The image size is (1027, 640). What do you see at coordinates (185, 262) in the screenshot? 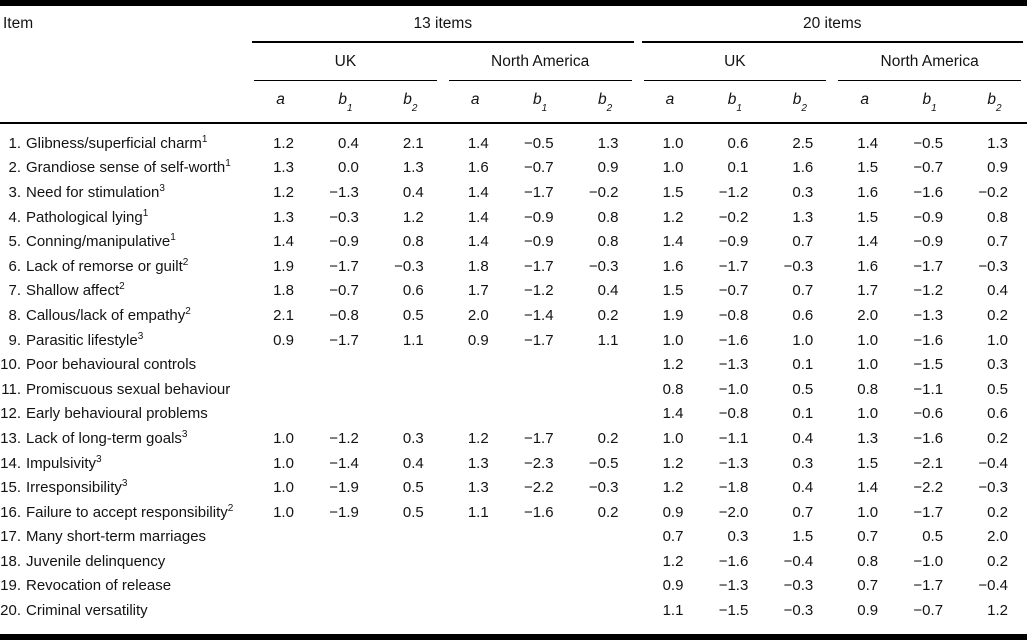
I see `footnote-marker: 2` at bounding box center [185, 262].